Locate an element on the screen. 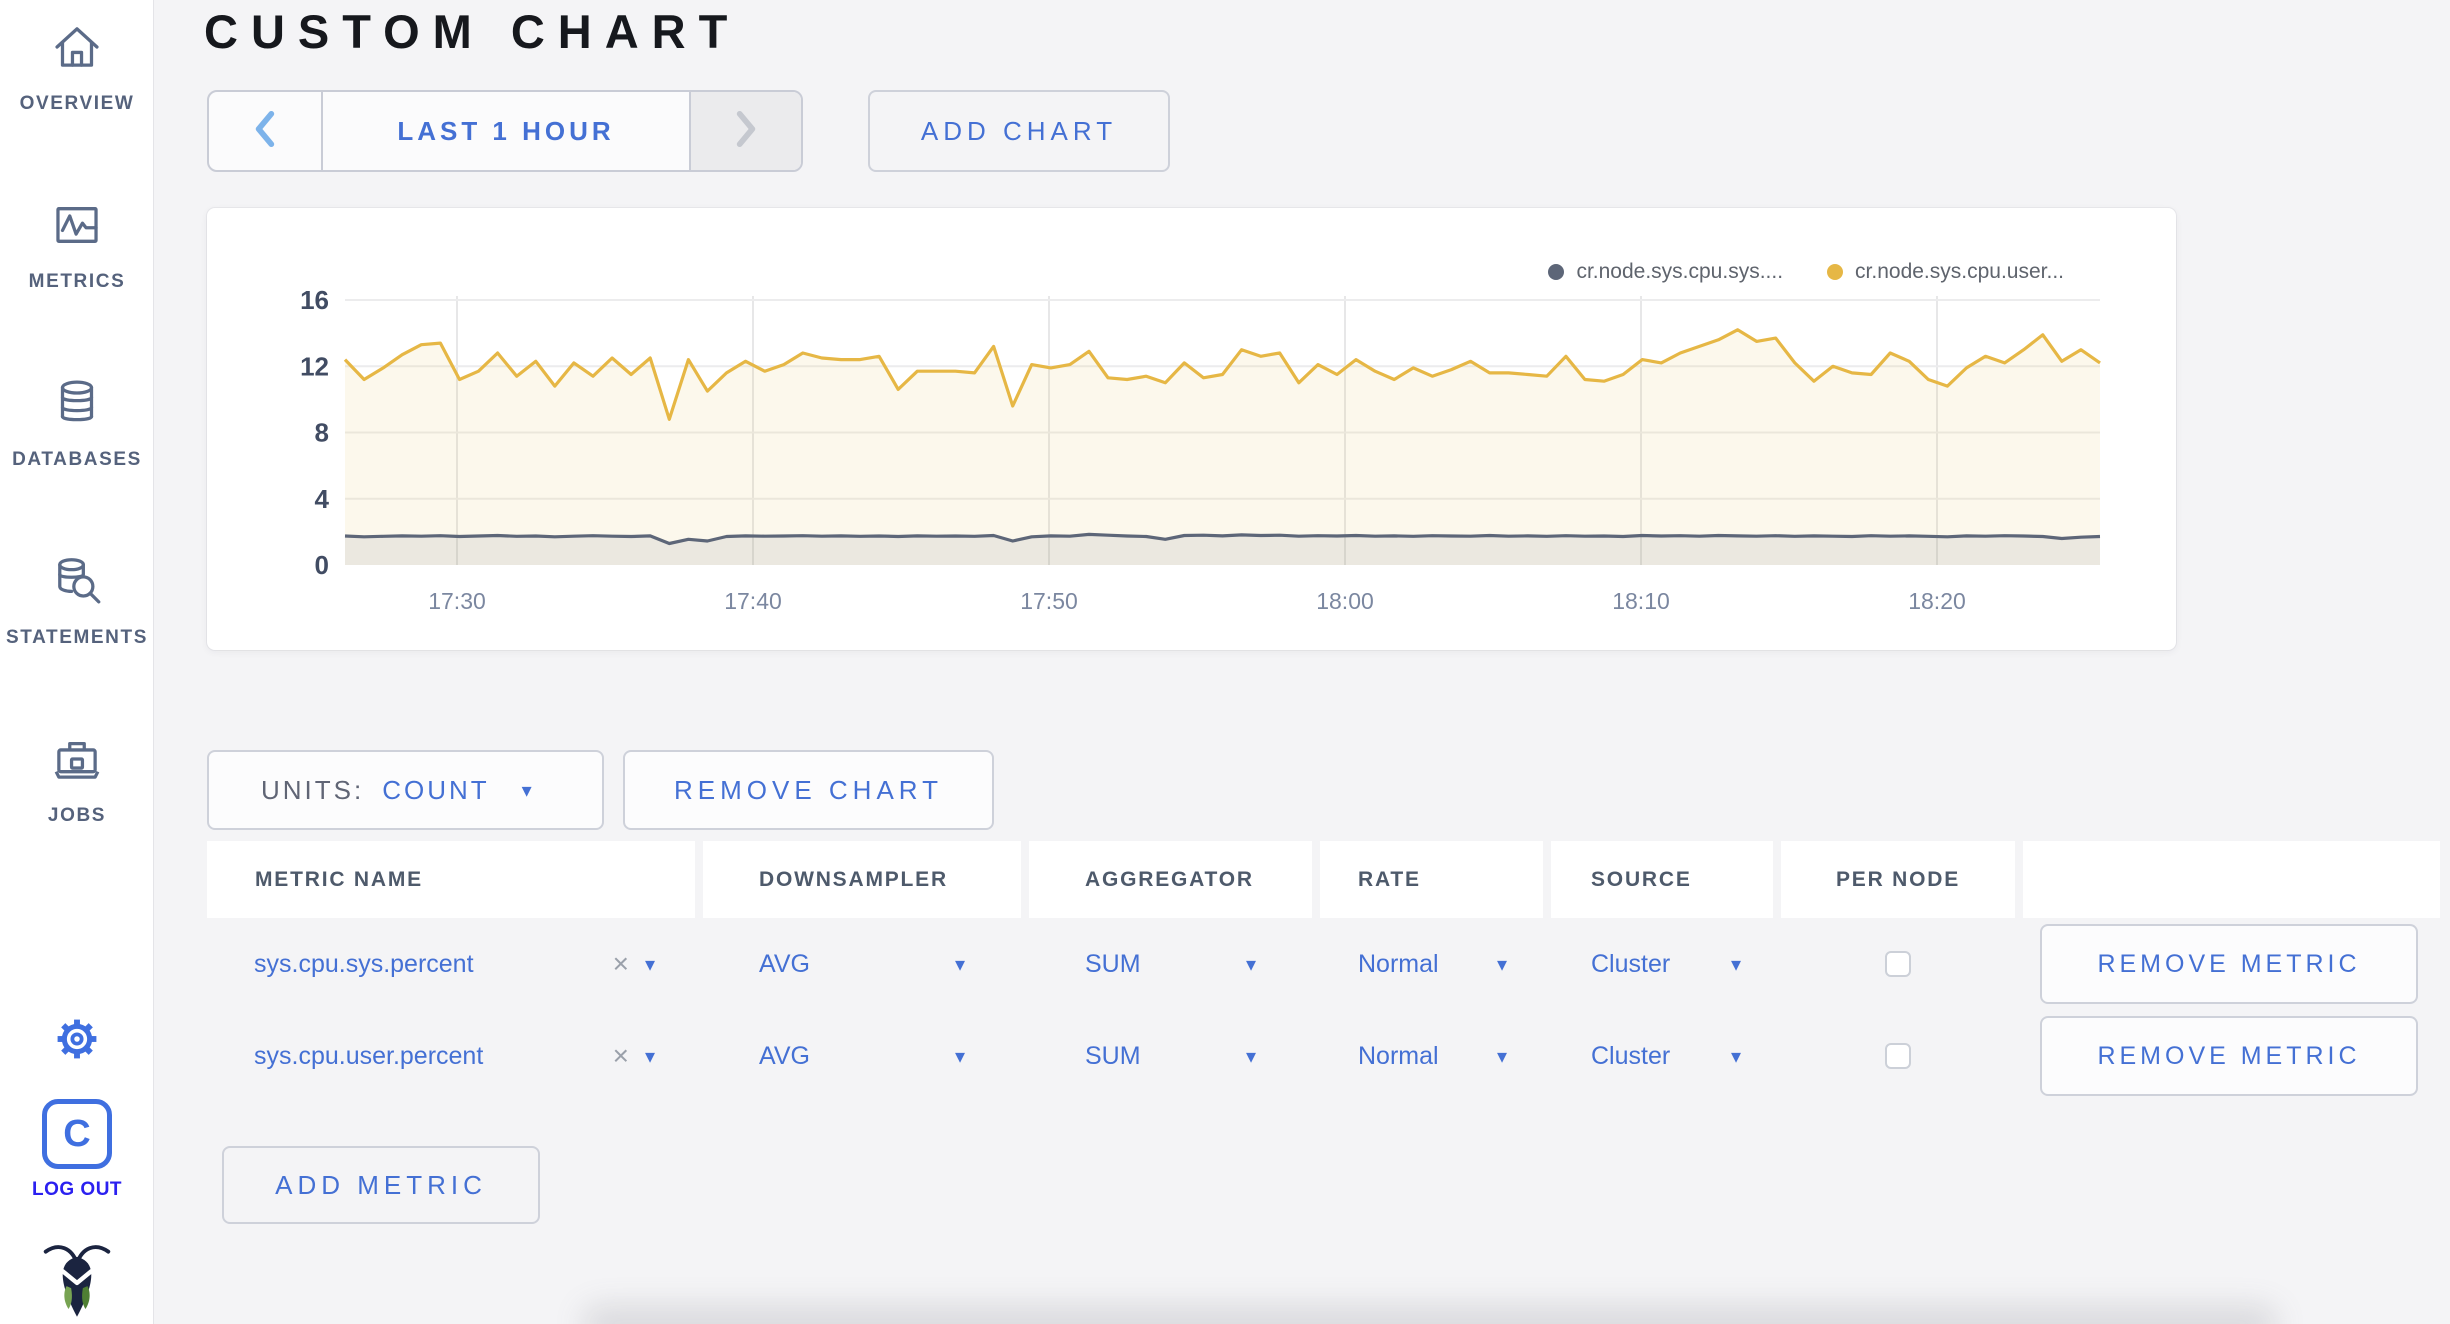 Image resolution: width=2450 pixels, height=1324 pixels. sidebar-item-metrics: METRICS is located at coordinates (77, 244).